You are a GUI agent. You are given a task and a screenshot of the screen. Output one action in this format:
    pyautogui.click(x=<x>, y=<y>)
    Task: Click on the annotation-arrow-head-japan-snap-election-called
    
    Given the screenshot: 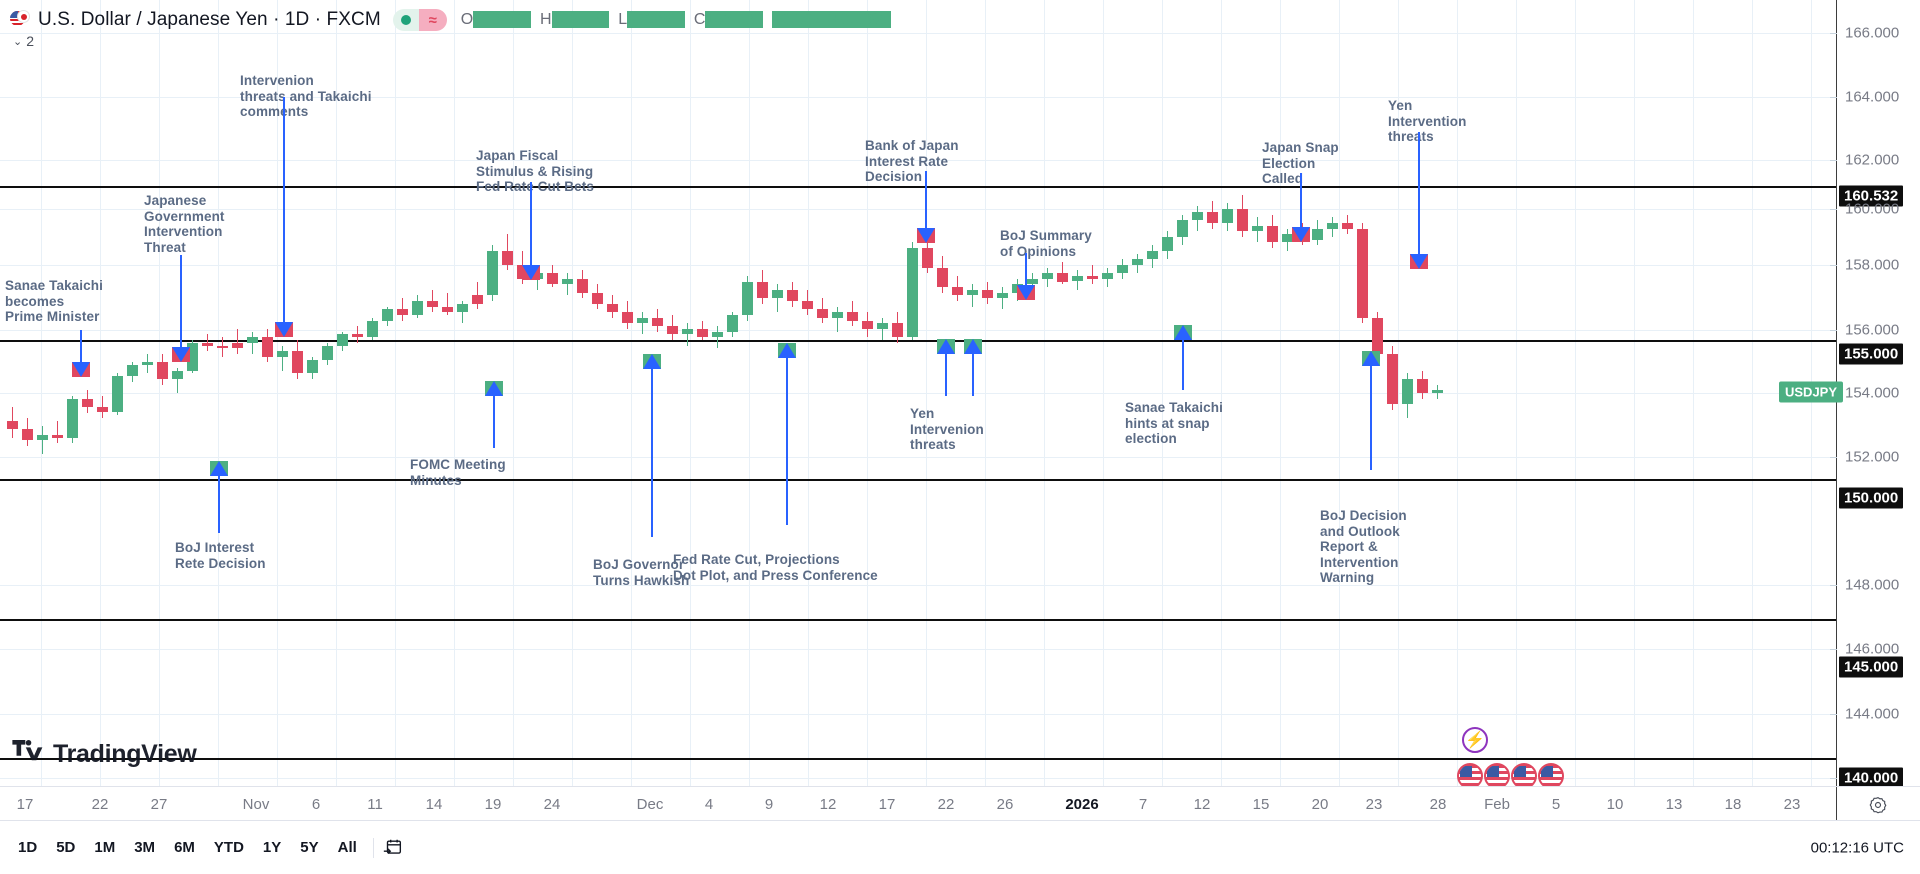 What is the action you would take?
    pyautogui.click(x=1301, y=234)
    